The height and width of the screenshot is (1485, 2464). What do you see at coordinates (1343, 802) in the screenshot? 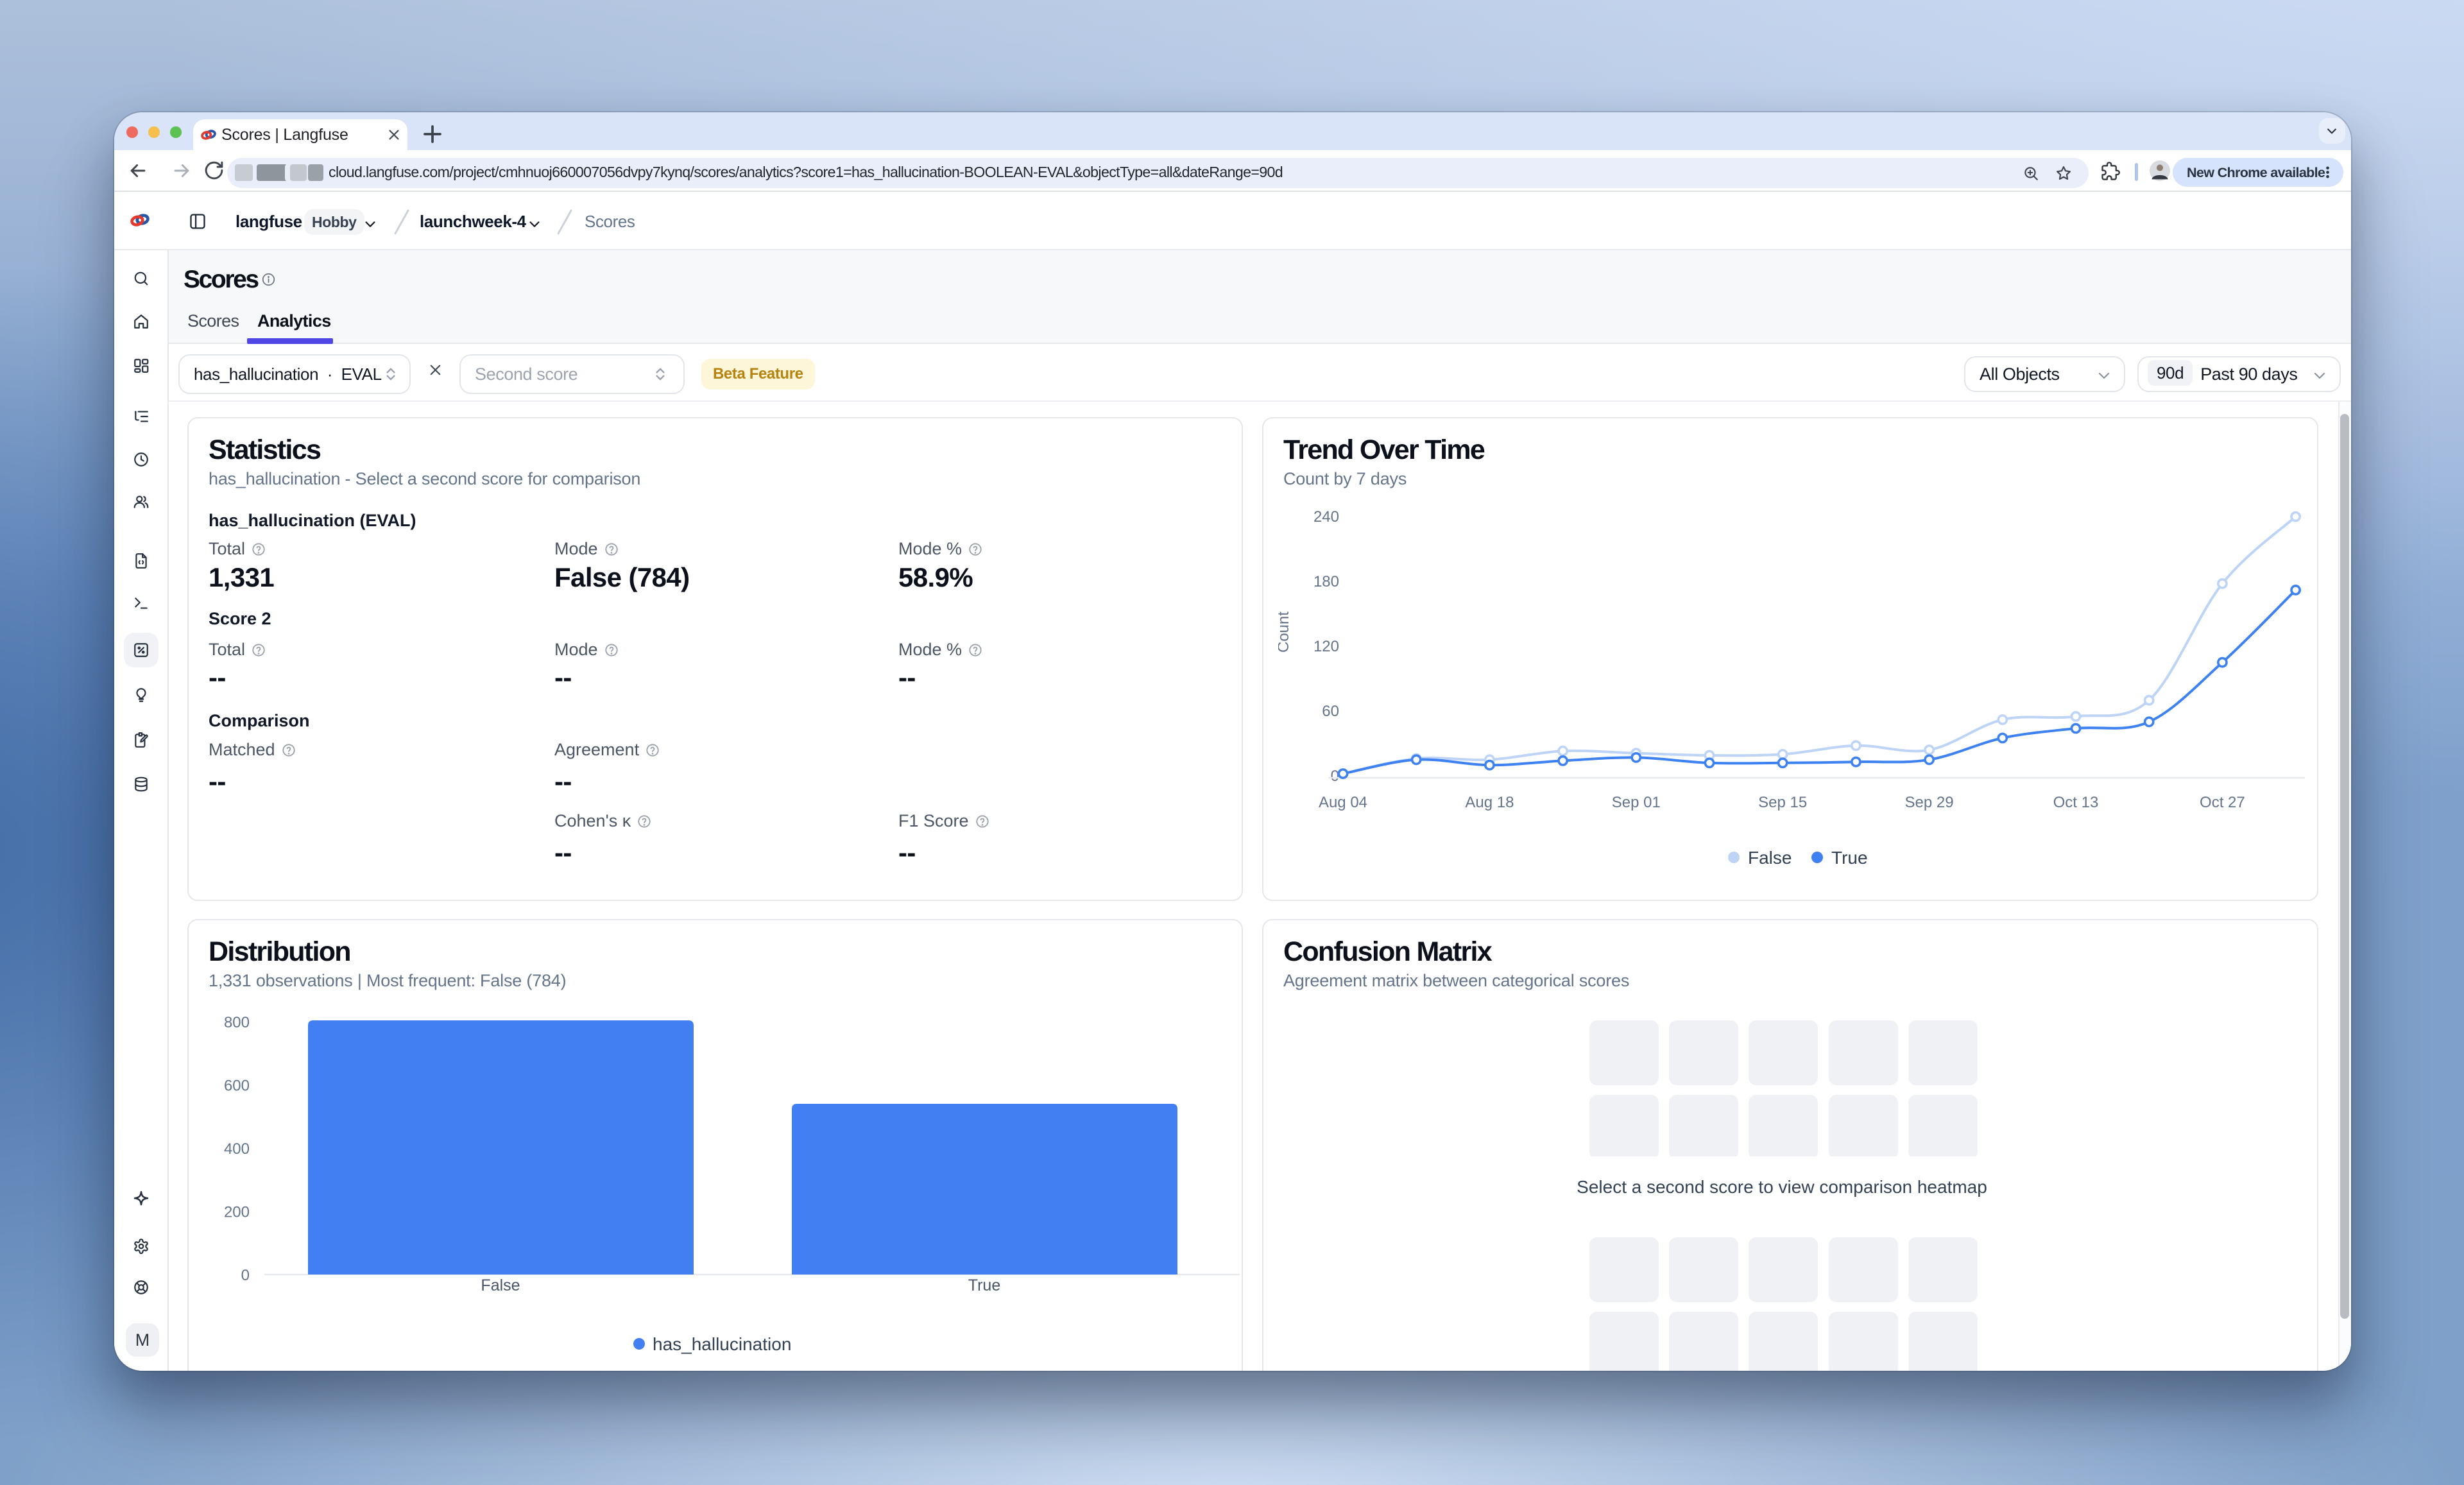
I see `svg-text: Aug 04` at bounding box center [1343, 802].